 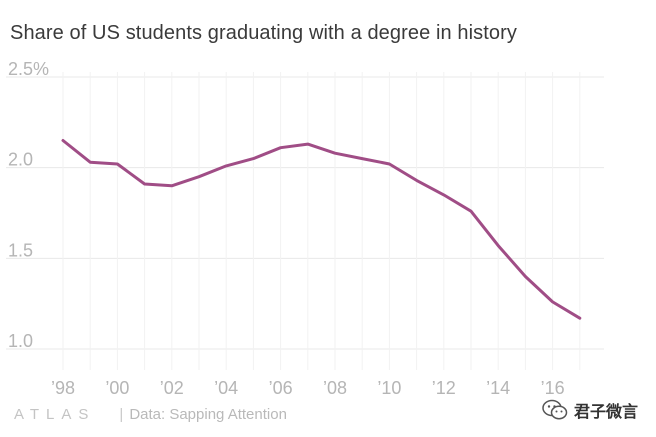 What do you see at coordinates (20, 160) in the screenshot?
I see `y-tick-label: 2.0` at bounding box center [20, 160].